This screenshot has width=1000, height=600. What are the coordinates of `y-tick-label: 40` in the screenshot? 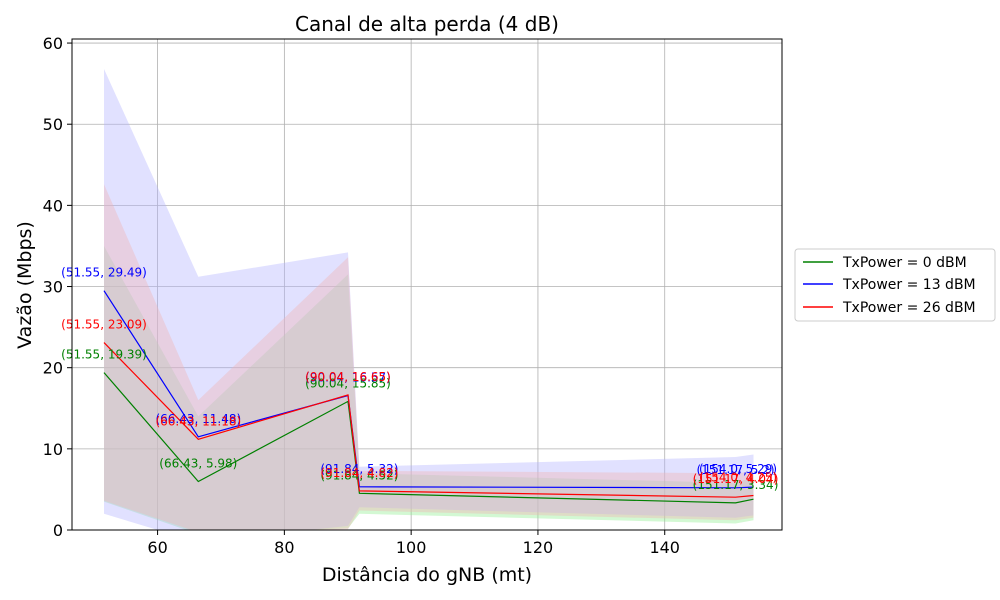 It's located at (53, 205).